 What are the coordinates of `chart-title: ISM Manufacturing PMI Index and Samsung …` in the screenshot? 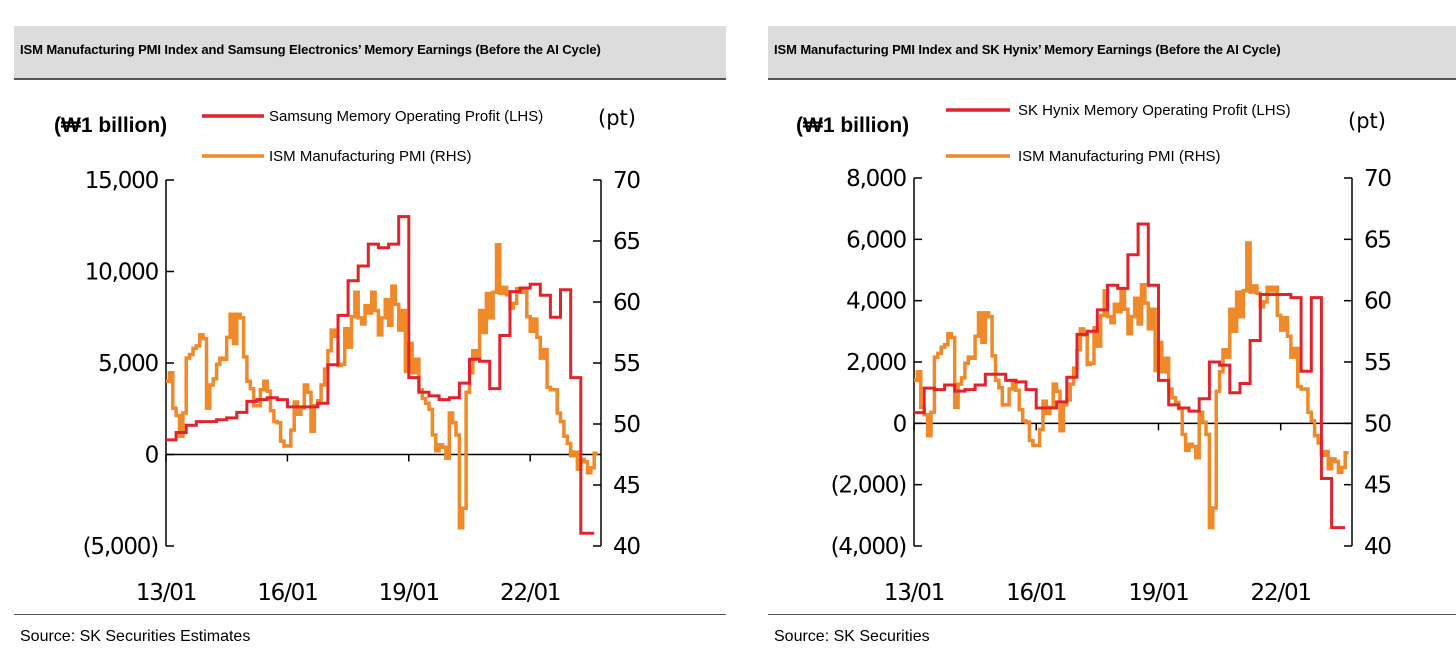 It's located at (310, 49).